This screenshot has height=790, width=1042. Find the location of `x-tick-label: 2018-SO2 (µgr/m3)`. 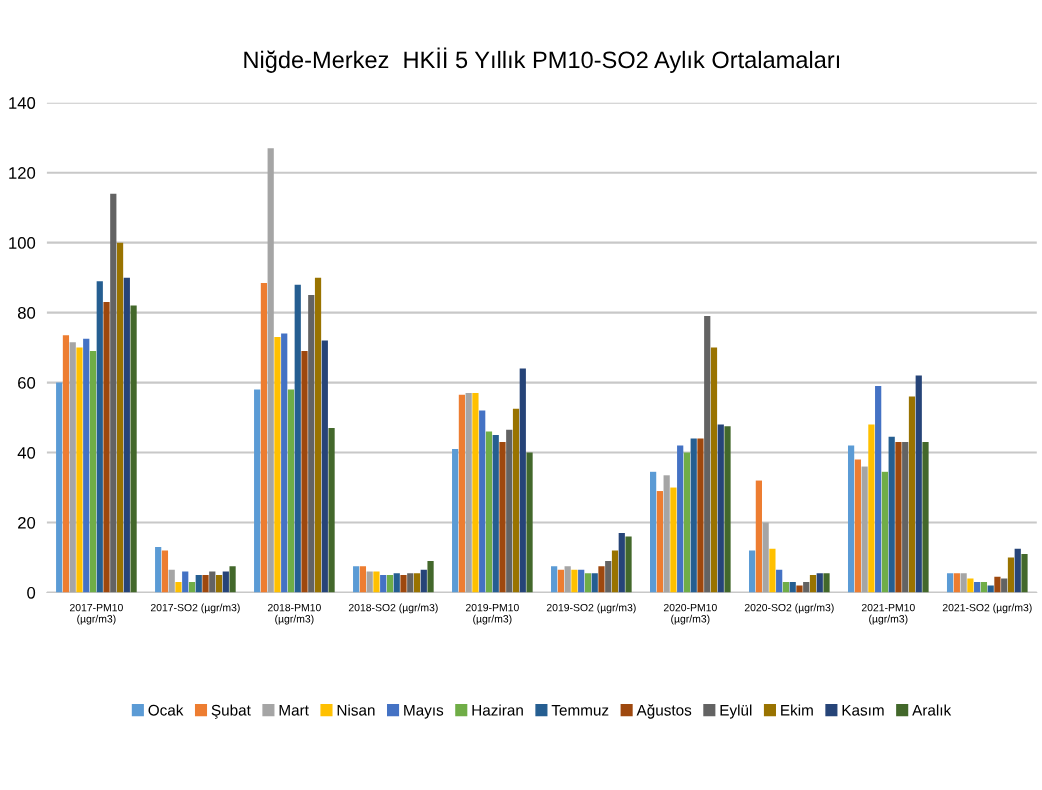

x-tick-label: 2018-SO2 (µgr/m3) is located at coordinates (393, 608).